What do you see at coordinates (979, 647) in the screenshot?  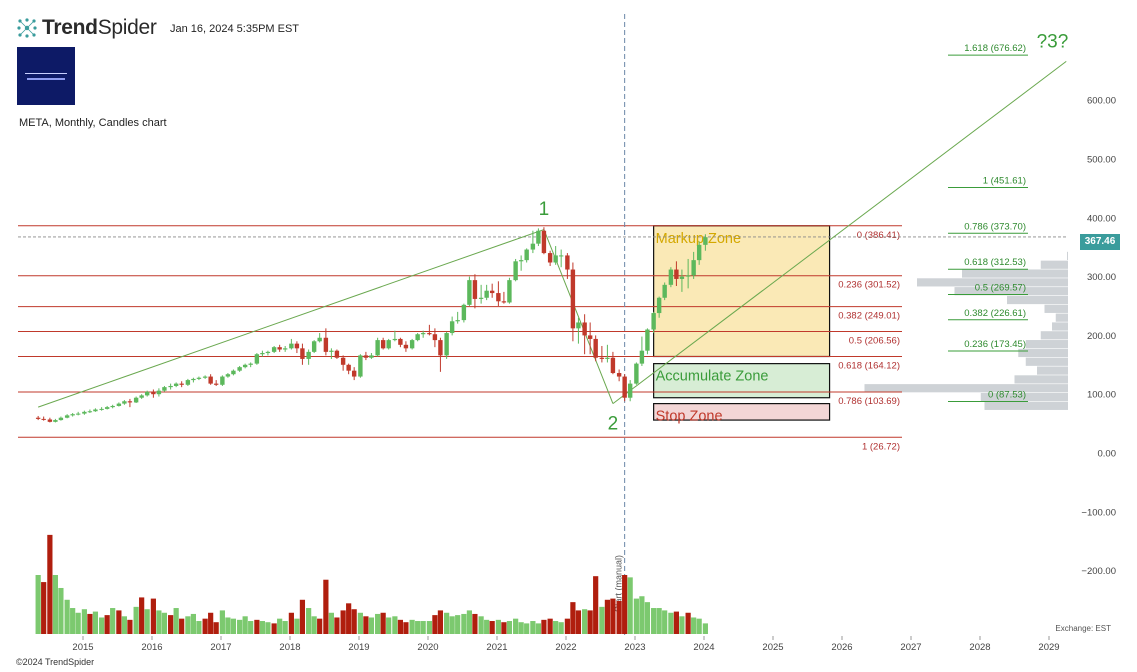 I see `x-tick-label: 2028` at bounding box center [979, 647].